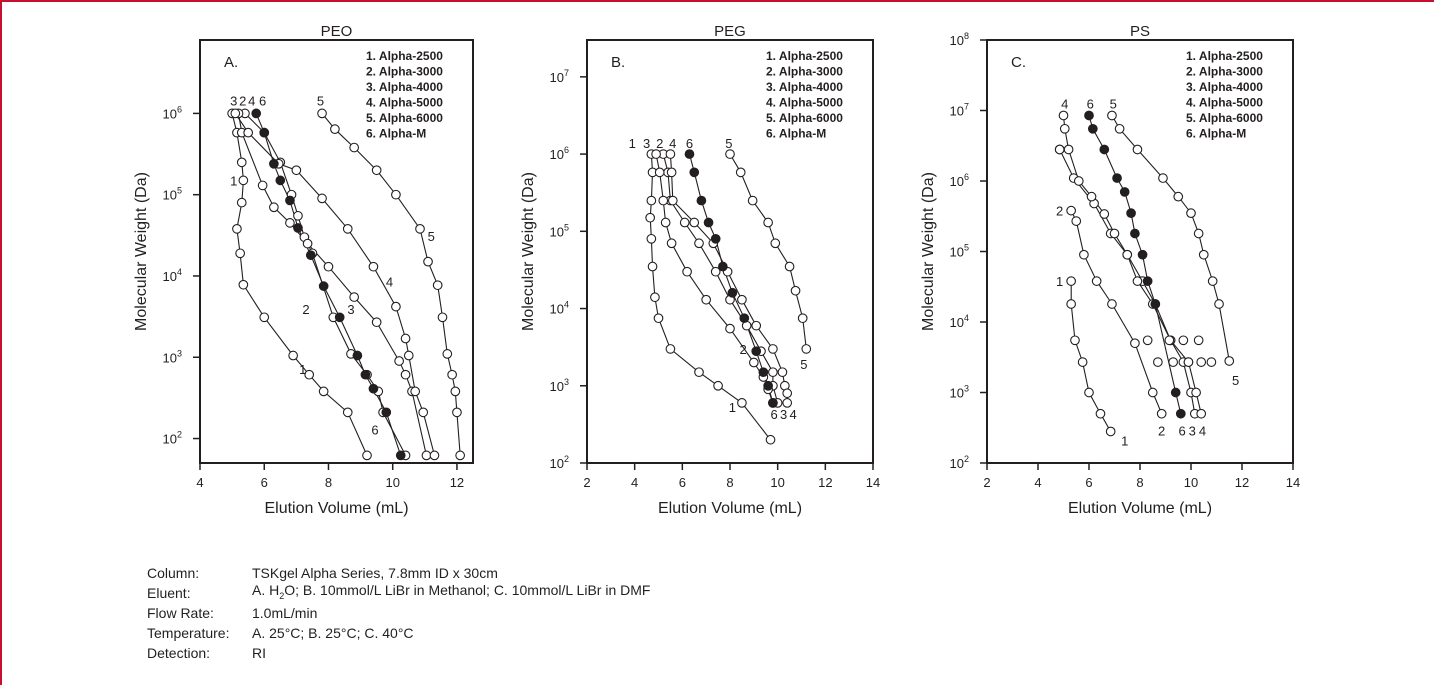  Describe the element at coordinates (398, 613) in the screenshot. I see `condition-row-flow-rate: Flow Rate: 1.0mL/min` at that location.